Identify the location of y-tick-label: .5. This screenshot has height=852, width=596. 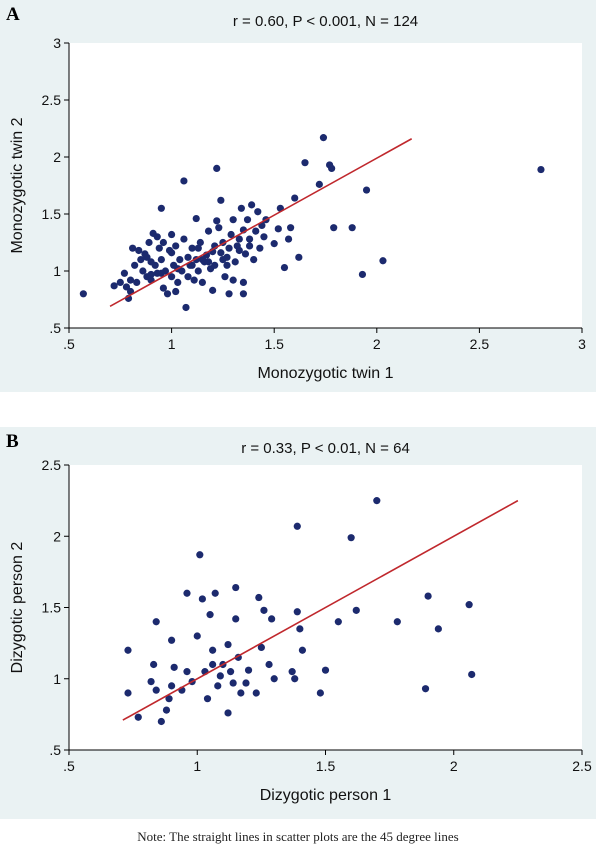
(55, 328).